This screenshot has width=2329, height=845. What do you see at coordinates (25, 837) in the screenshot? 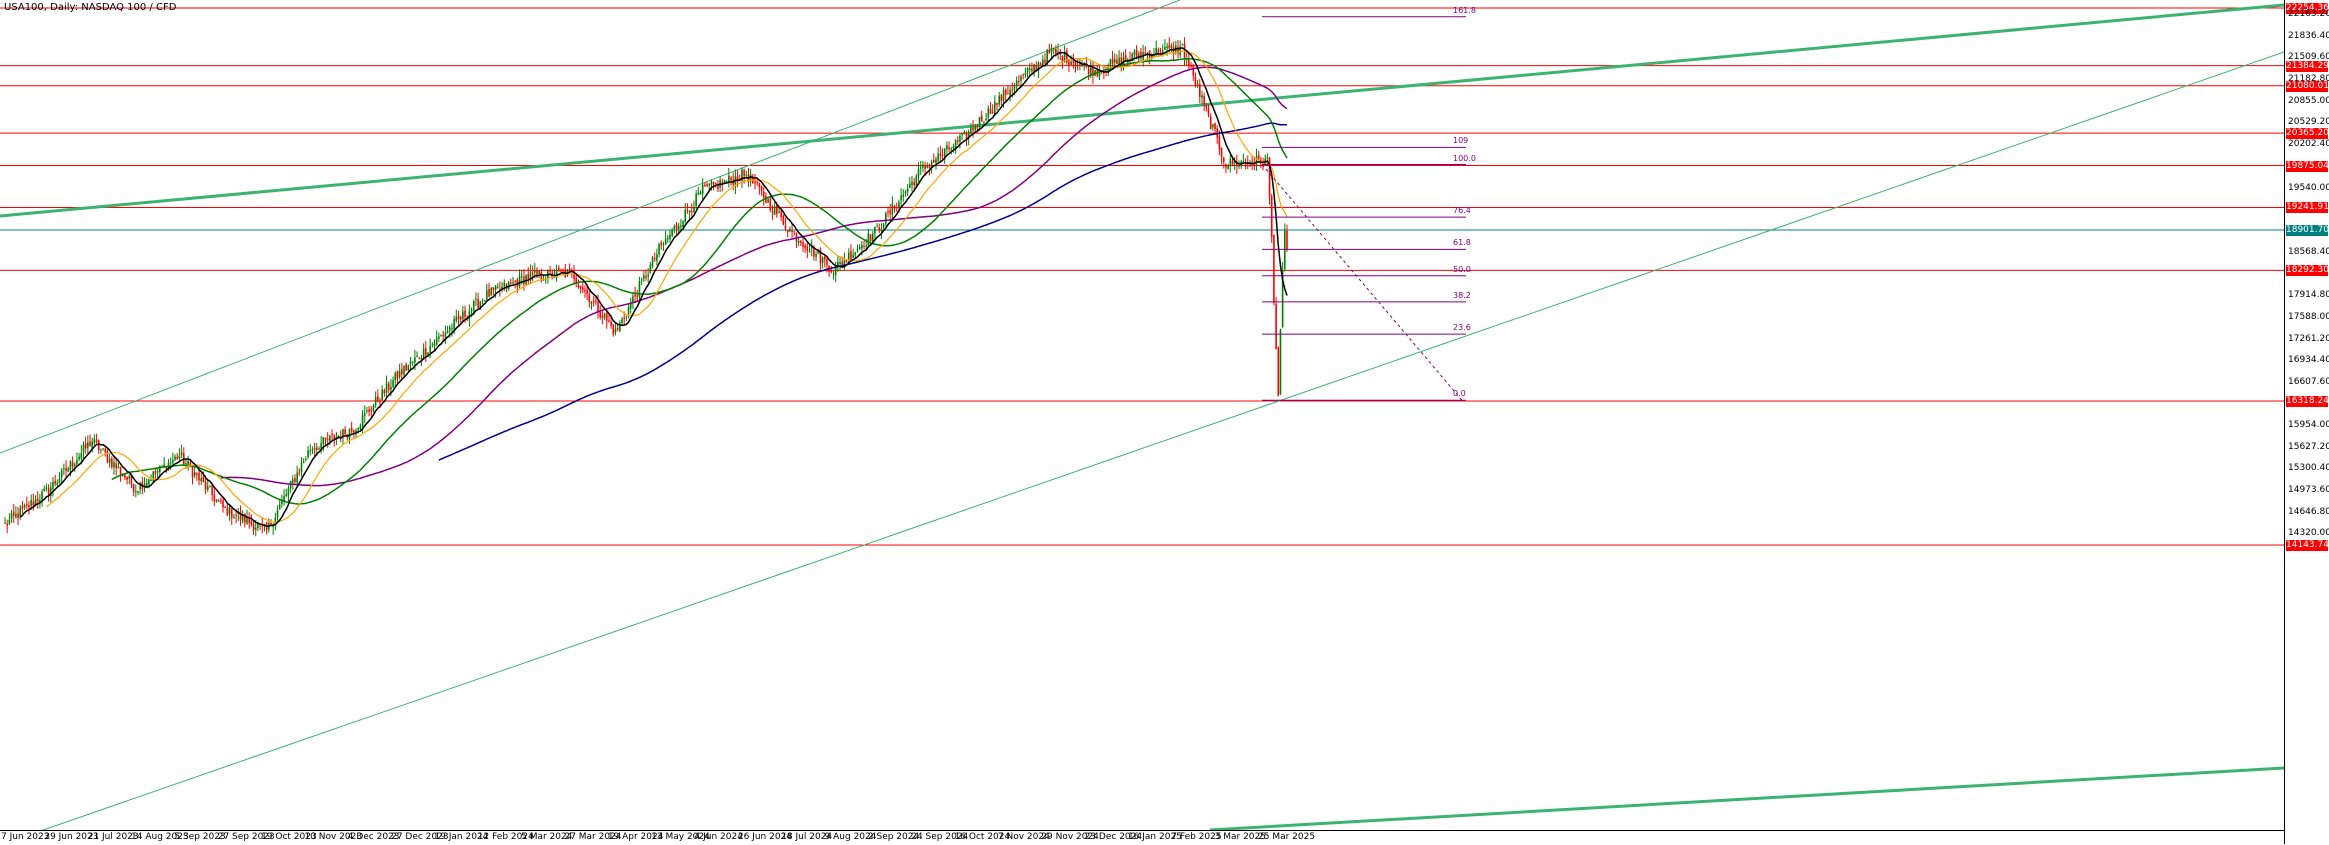
I see `date-tick-label: 7 Jun 2023` at bounding box center [25, 837].